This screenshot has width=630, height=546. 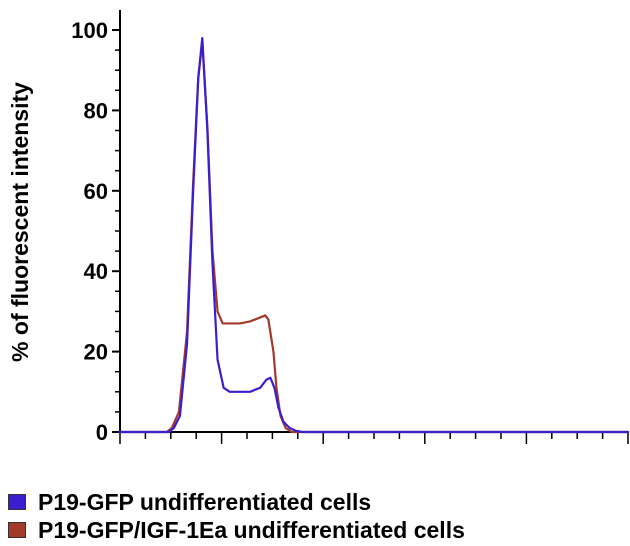 I want to click on legend-swatch-blue, so click(x=17, y=502).